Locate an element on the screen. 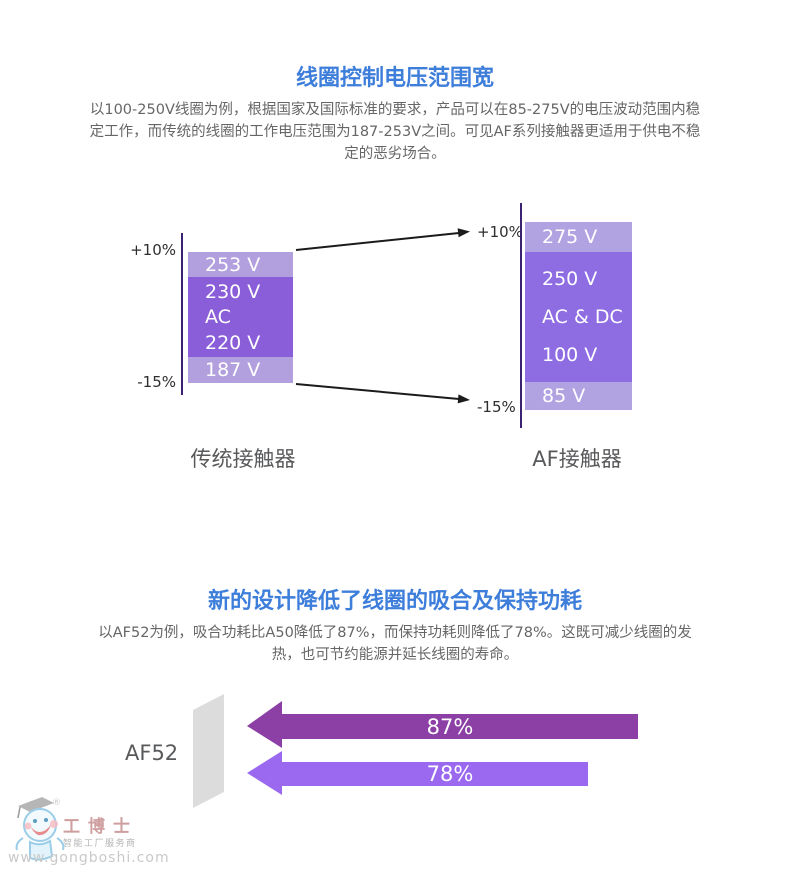 This screenshot has width=790, height=878. bar-87-value: 87% is located at coordinates (450, 727).